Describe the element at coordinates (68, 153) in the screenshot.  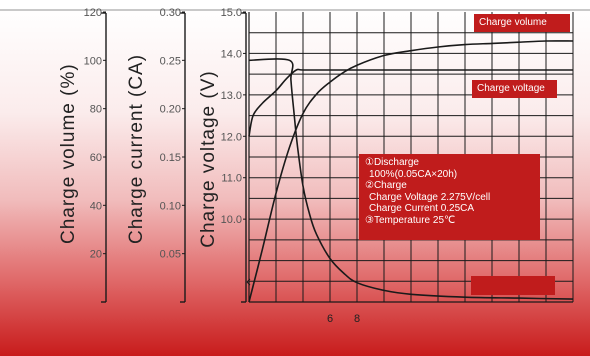
I see `charge-volume-axis-title: Charge volume (%)` at that location.